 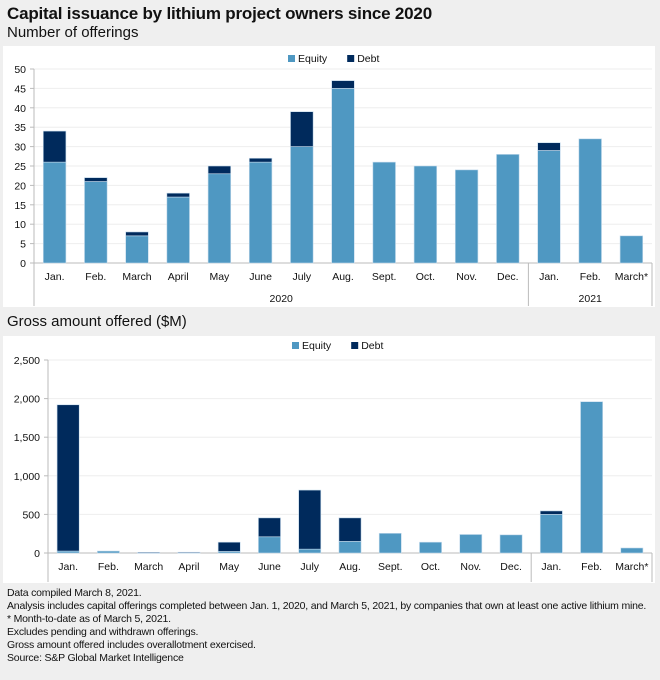 What do you see at coordinates (20, 128) in the screenshot?
I see `y-tick-label: 35` at bounding box center [20, 128].